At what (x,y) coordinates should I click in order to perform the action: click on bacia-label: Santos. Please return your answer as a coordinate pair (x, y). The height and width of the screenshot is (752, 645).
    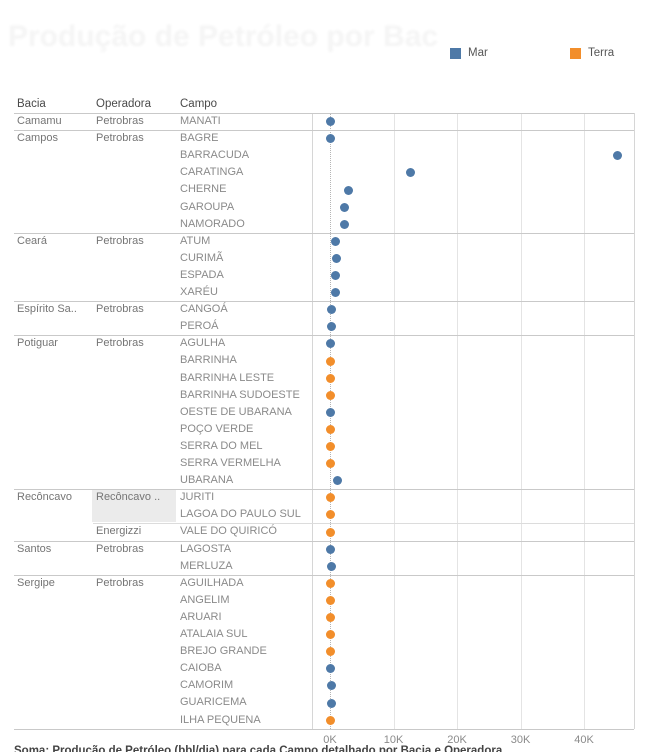
    Looking at the image, I should click on (34, 548).